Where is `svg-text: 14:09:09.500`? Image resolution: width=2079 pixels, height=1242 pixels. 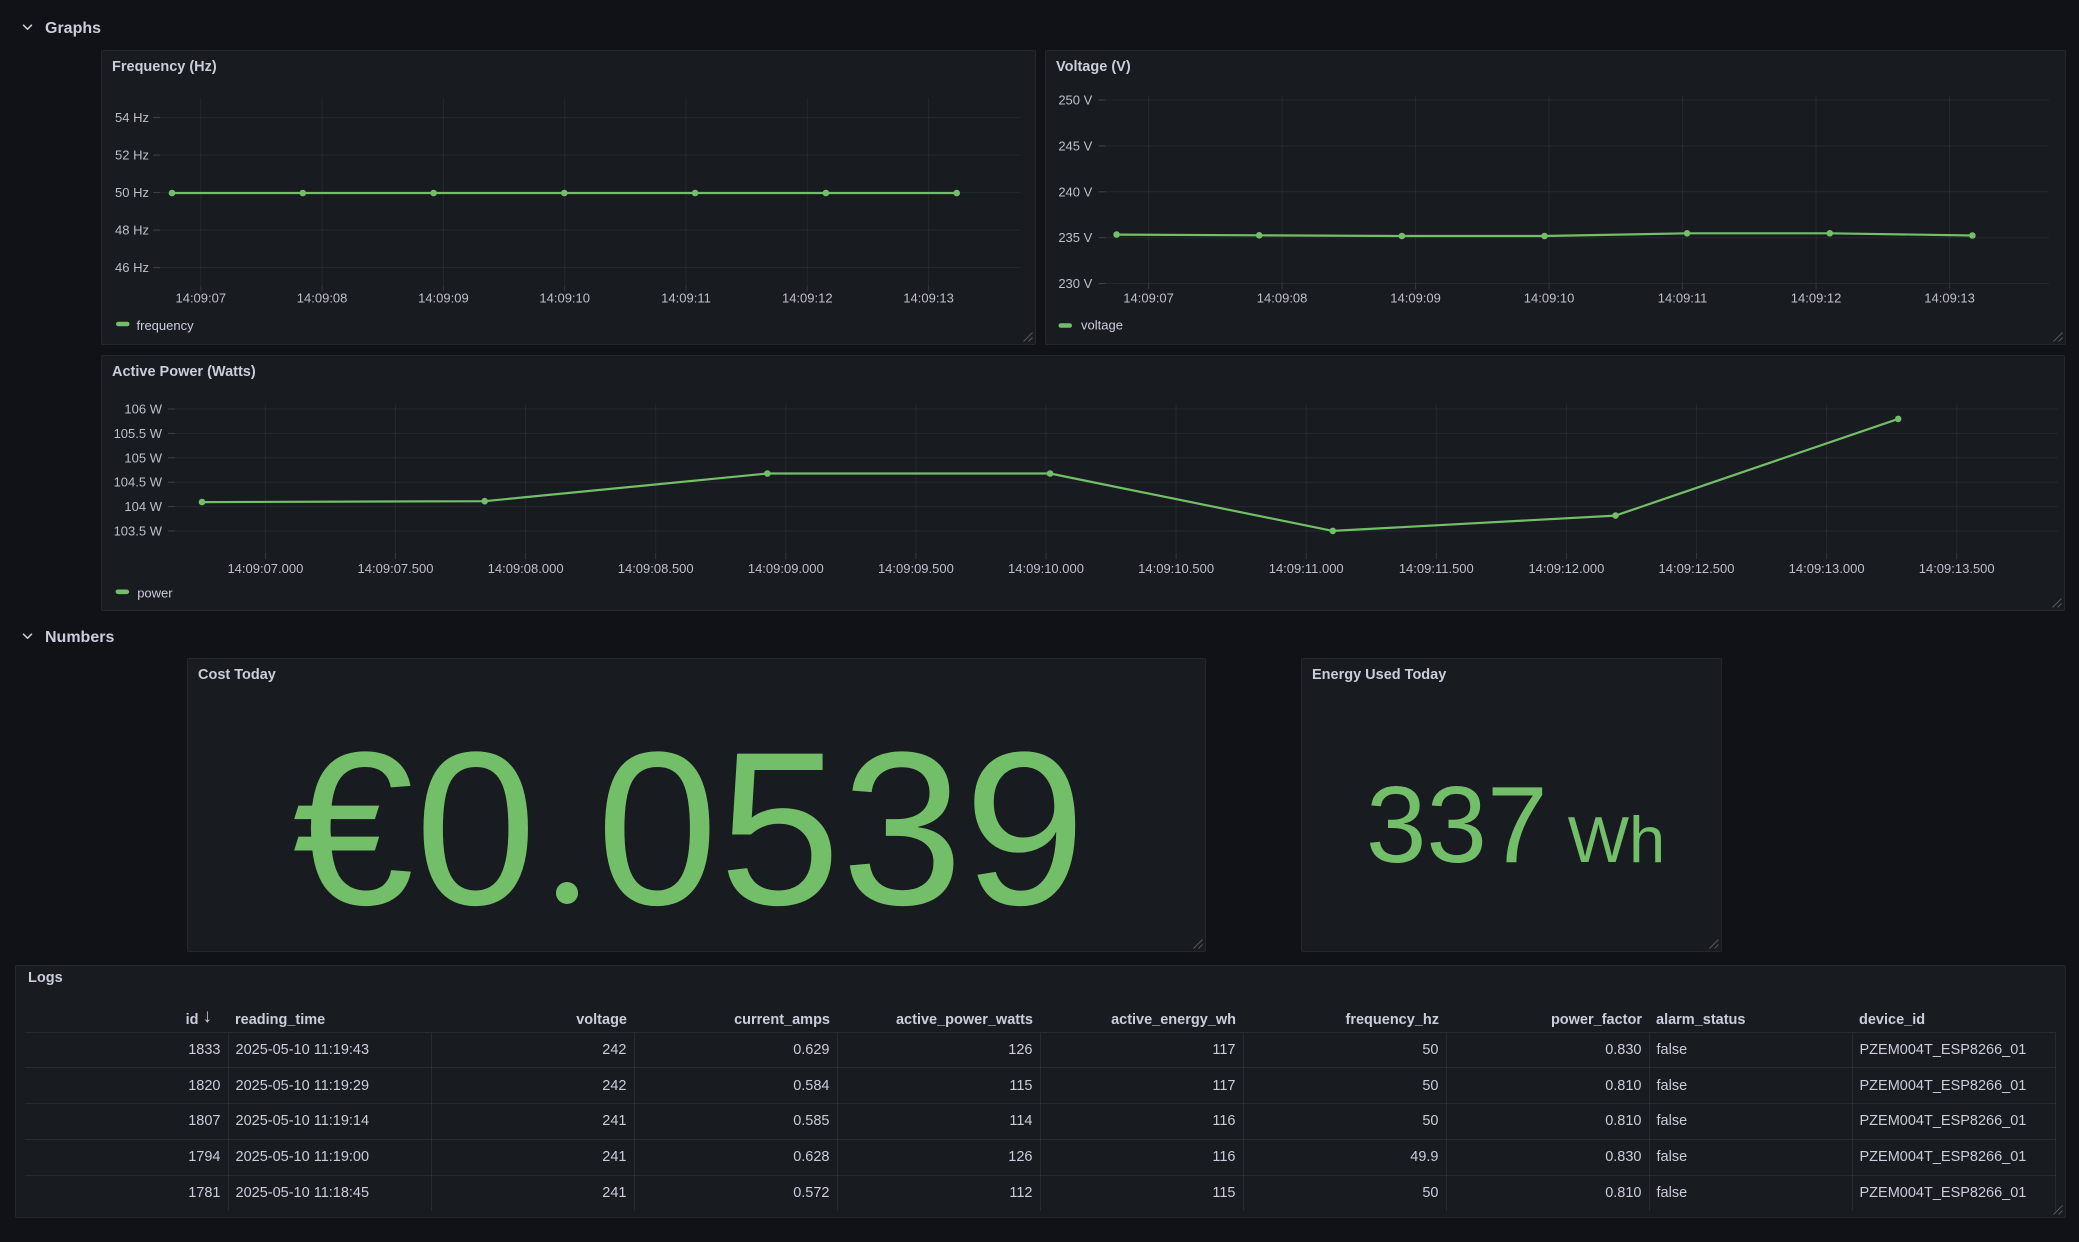 svg-text: 14:09:09.500 is located at coordinates (916, 568).